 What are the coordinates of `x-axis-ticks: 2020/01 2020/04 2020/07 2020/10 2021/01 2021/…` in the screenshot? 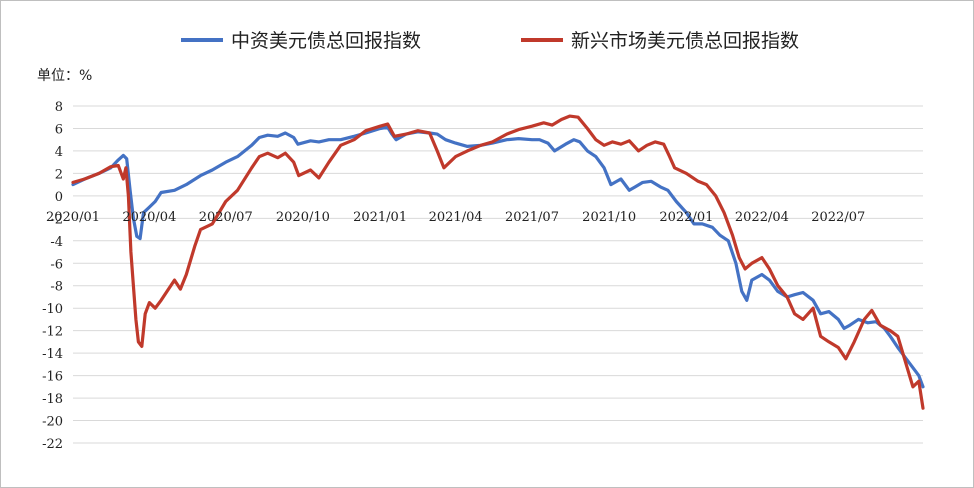 It's located at (455, 217).